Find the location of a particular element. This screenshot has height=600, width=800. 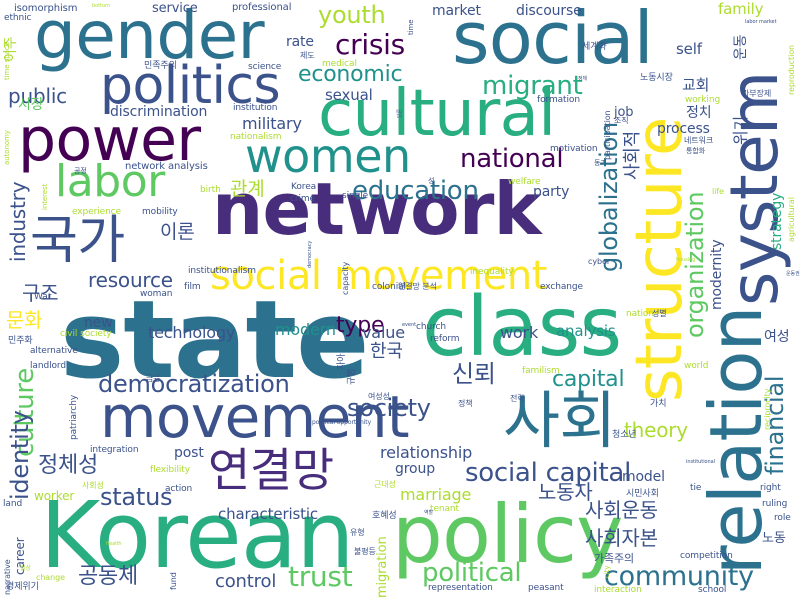

word: discourse is located at coordinates (549, 11).